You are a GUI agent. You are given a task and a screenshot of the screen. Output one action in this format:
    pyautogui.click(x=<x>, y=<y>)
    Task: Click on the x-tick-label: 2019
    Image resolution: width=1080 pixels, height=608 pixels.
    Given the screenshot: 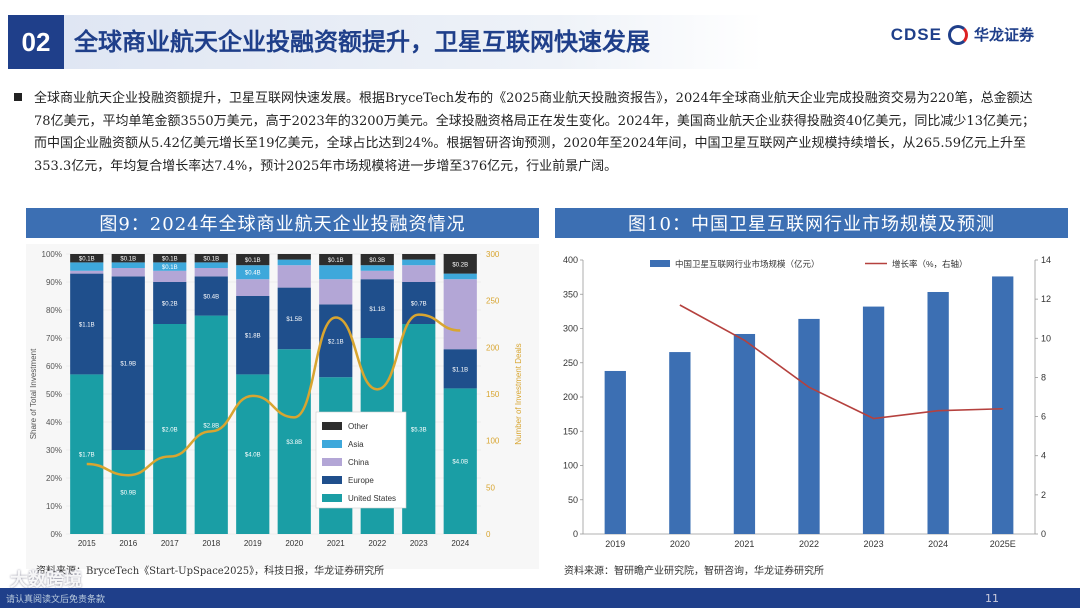 What is the action you would take?
    pyautogui.click(x=615, y=544)
    